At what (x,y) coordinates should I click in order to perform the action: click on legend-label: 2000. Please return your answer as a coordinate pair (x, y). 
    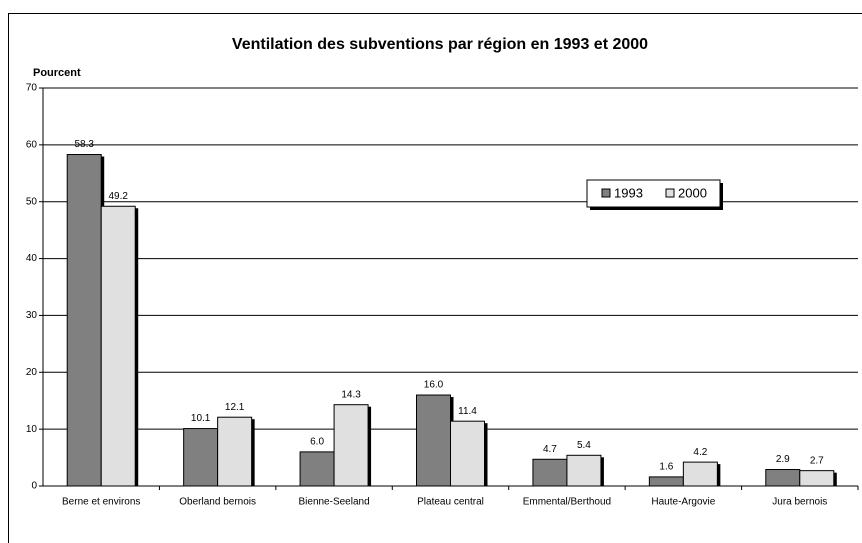
    Looking at the image, I should click on (692, 192).